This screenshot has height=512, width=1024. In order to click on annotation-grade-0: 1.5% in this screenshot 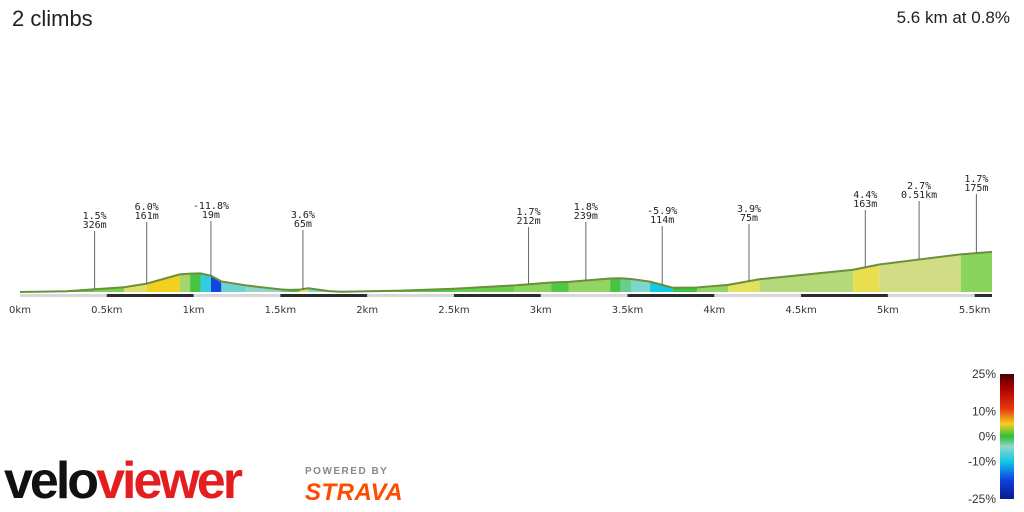, I will do `click(95, 216)`.